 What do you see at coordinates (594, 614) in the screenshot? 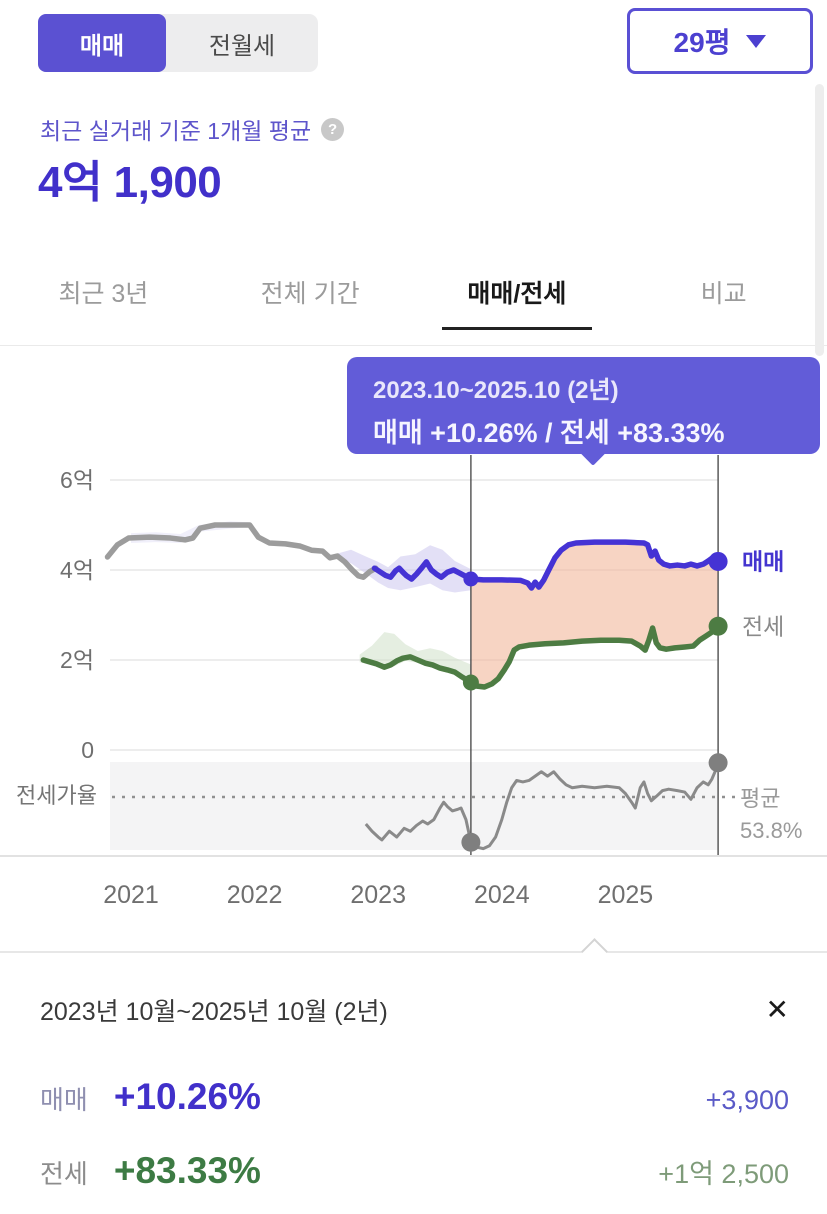
I see `sale-jeonse-spread-fill` at bounding box center [594, 614].